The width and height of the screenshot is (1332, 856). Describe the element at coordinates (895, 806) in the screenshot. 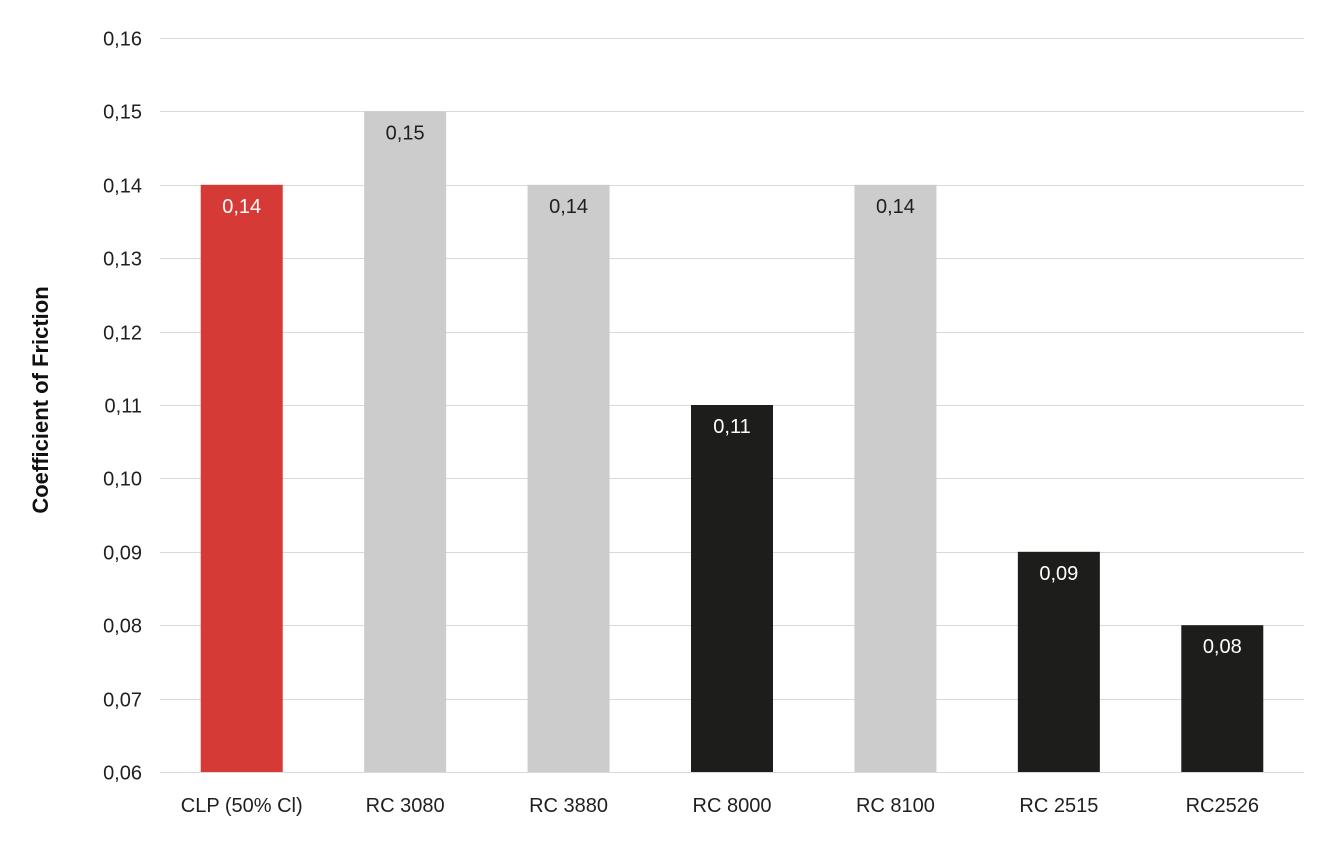

I see `x-category-label: RC 8100` at that location.